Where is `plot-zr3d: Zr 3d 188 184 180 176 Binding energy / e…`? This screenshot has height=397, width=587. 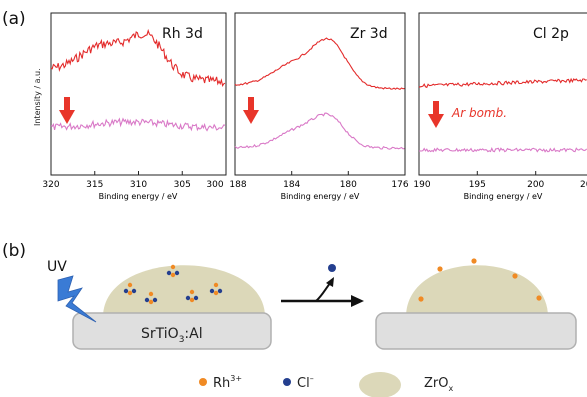
plot-zr3d: Zr 3d 188 184 180 176 Binding energy / e… is located at coordinates (319, 106).